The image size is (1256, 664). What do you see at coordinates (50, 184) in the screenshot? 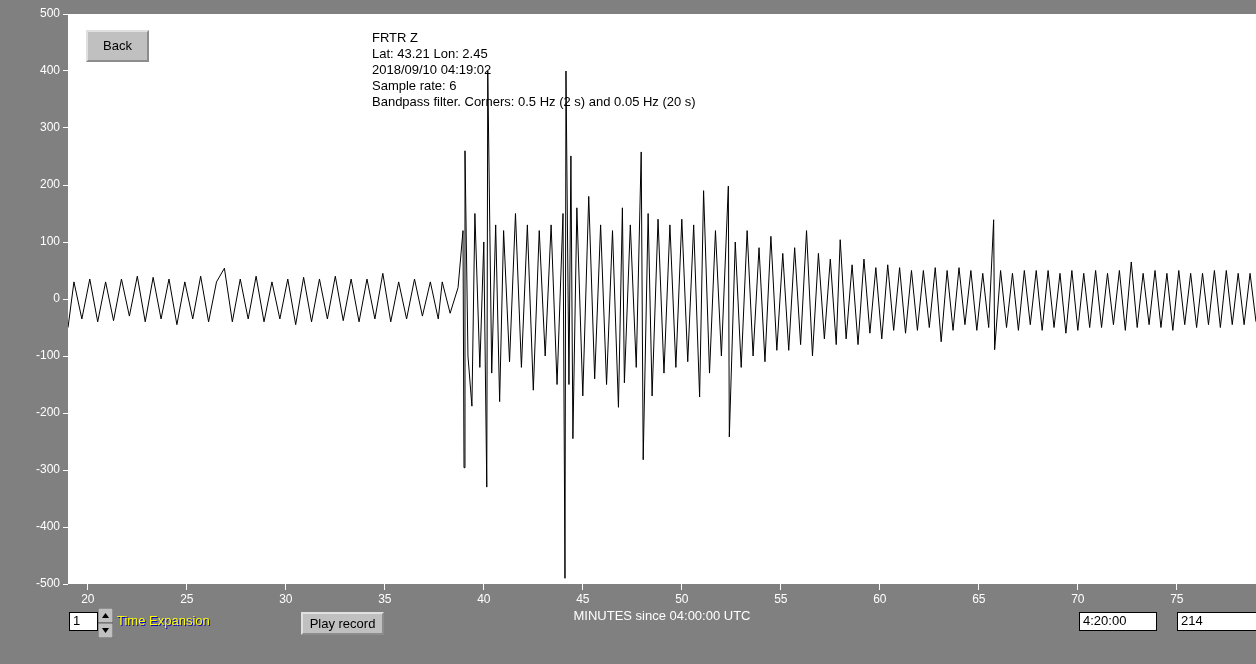
I see `y-tick-label: 200` at bounding box center [50, 184].